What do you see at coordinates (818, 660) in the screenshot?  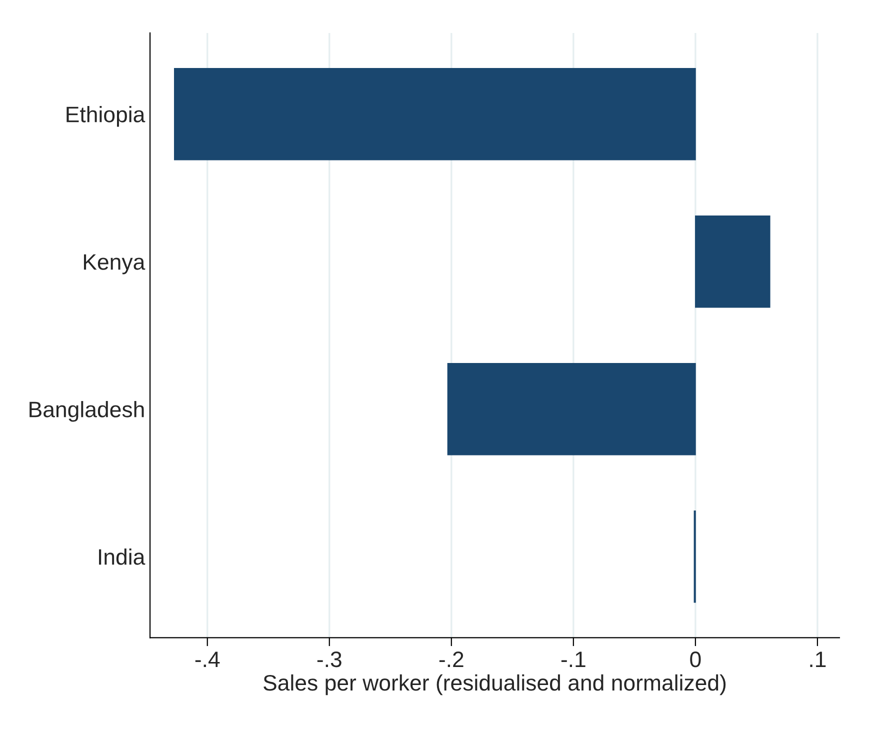 I see `x-tick-label: .1` at bounding box center [818, 660].